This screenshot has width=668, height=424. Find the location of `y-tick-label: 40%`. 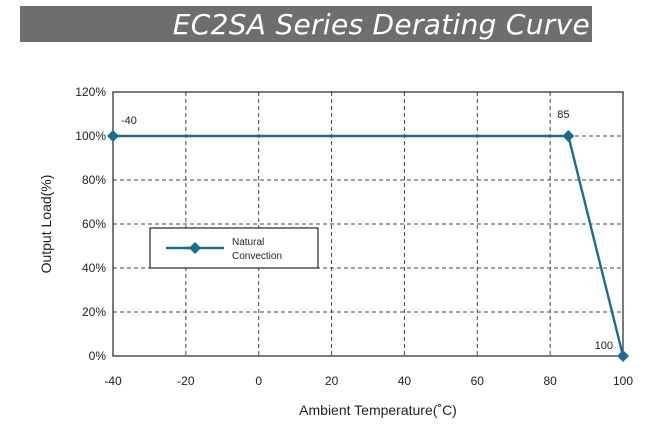

y-tick-label: 40% is located at coordinates (94, 268).